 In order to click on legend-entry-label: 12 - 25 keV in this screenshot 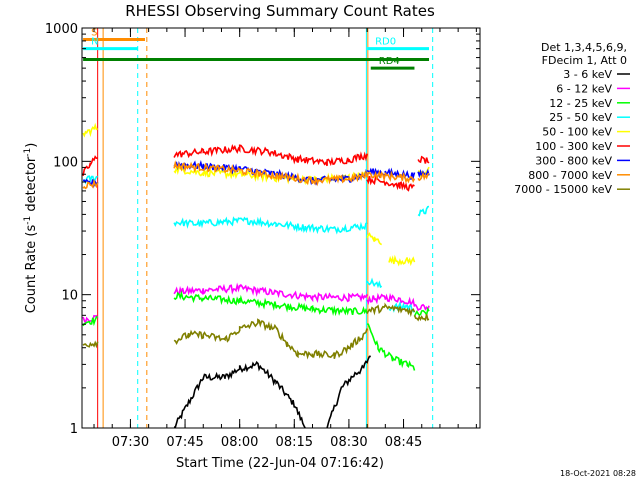, I will do `click(580, 103)`.